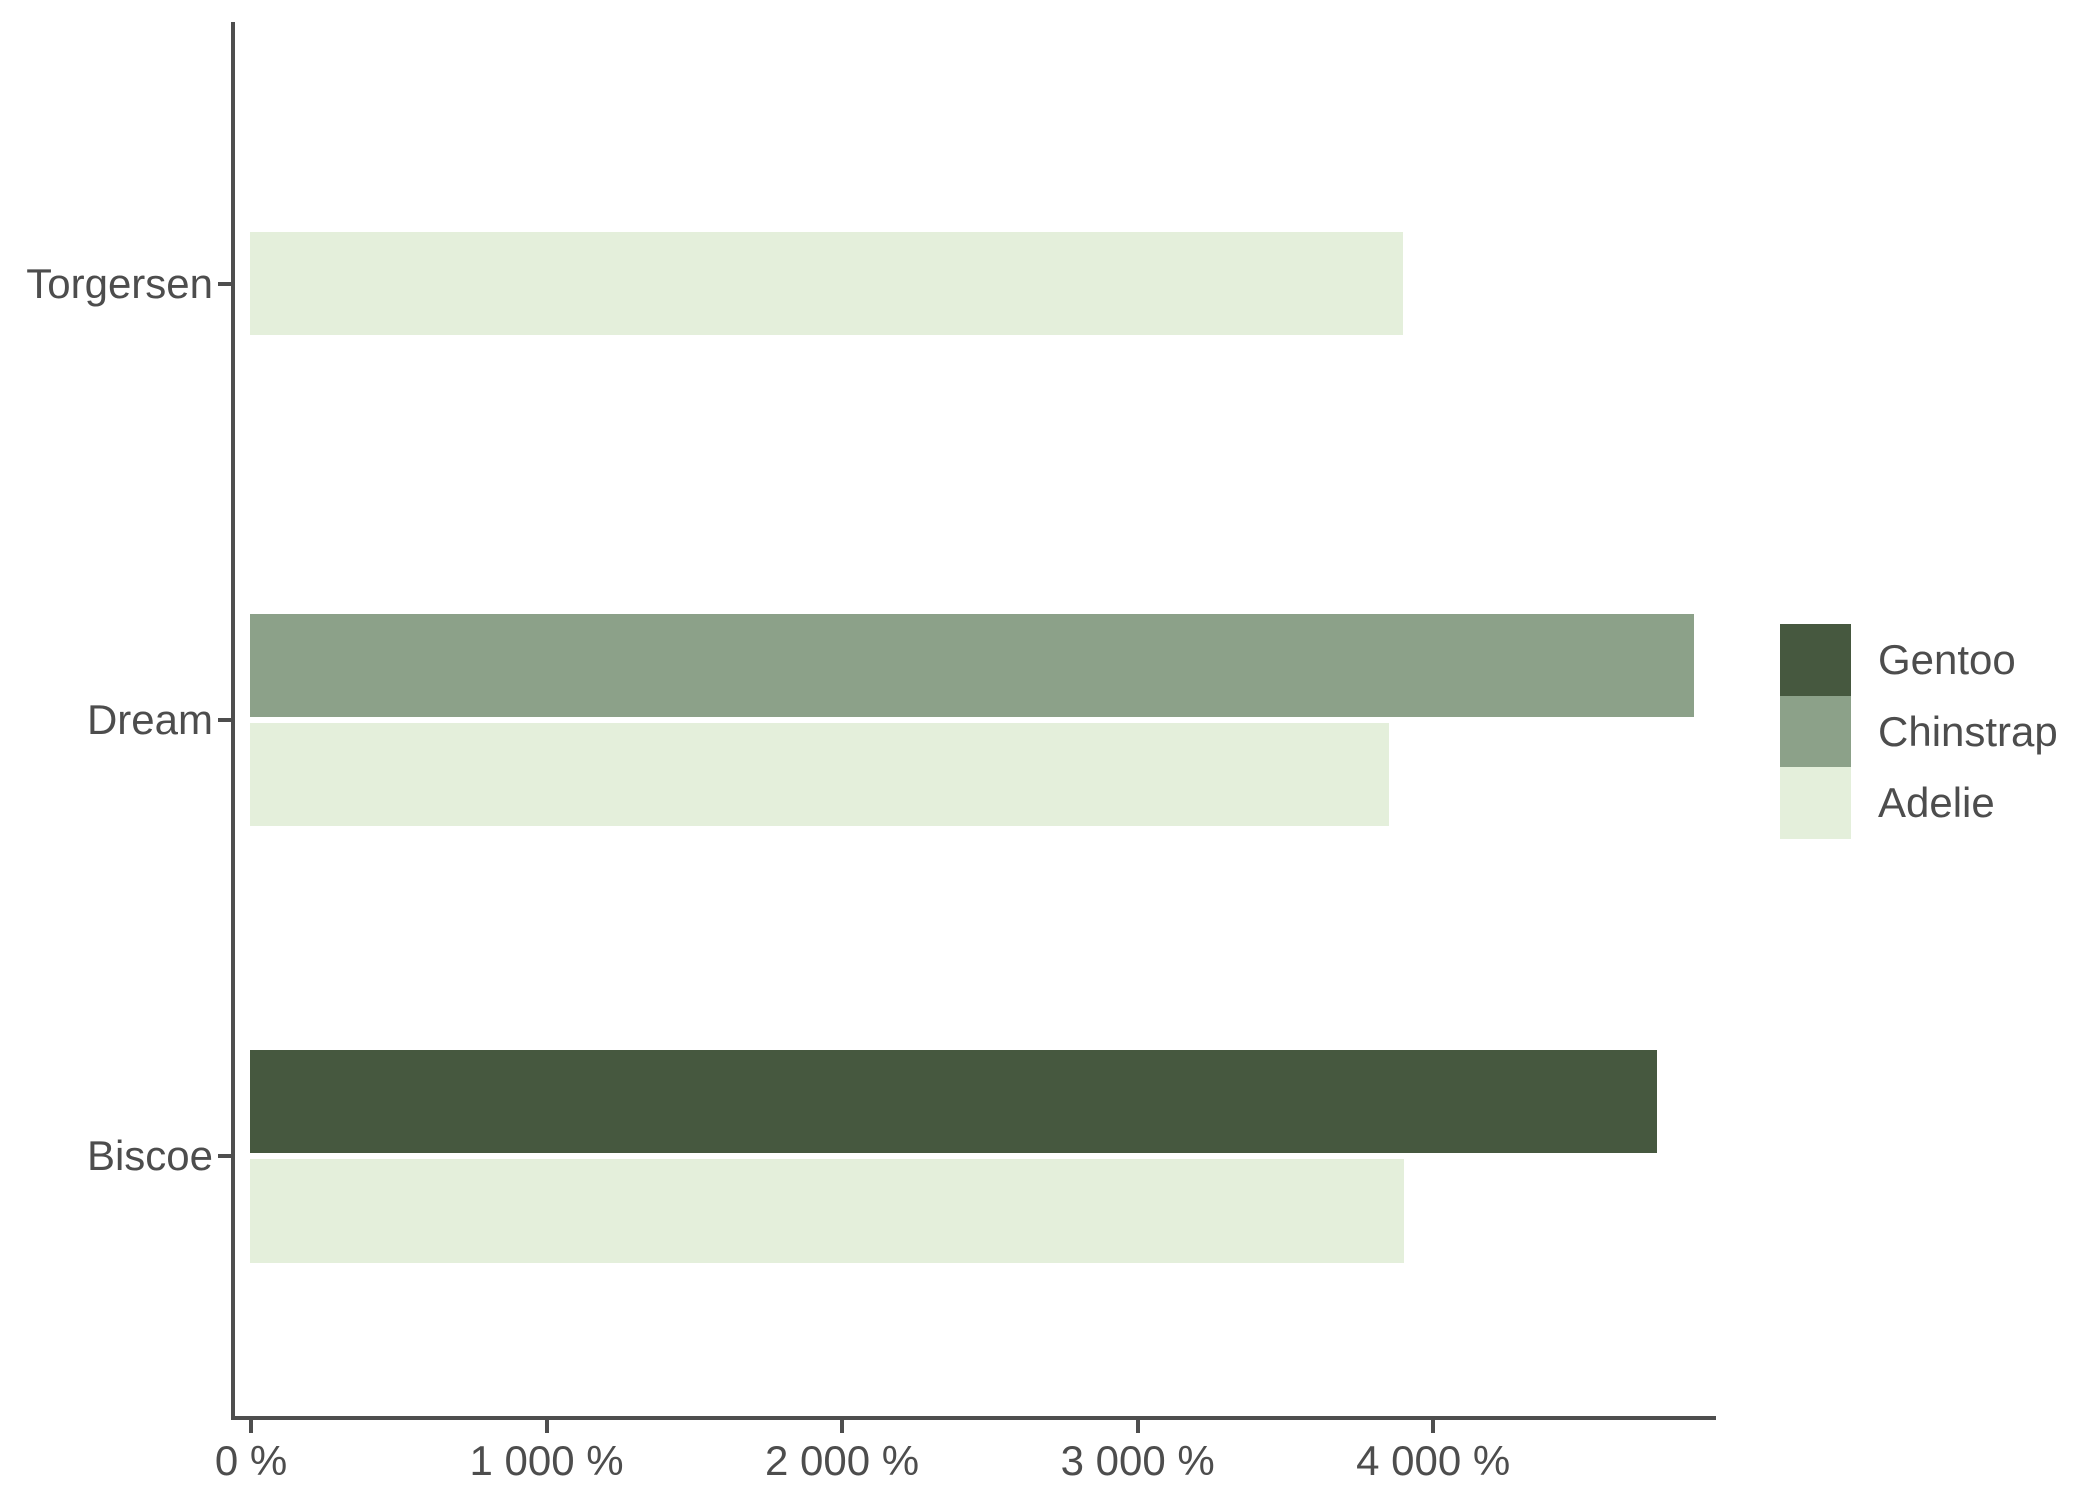 Image resolution: width=2100 pixels, height=1500 pixels. What do you see at coordinates (827, 1211) in the screenshot?
I see `bar-biscoe-adelie` at bounding box center [827, 1211].